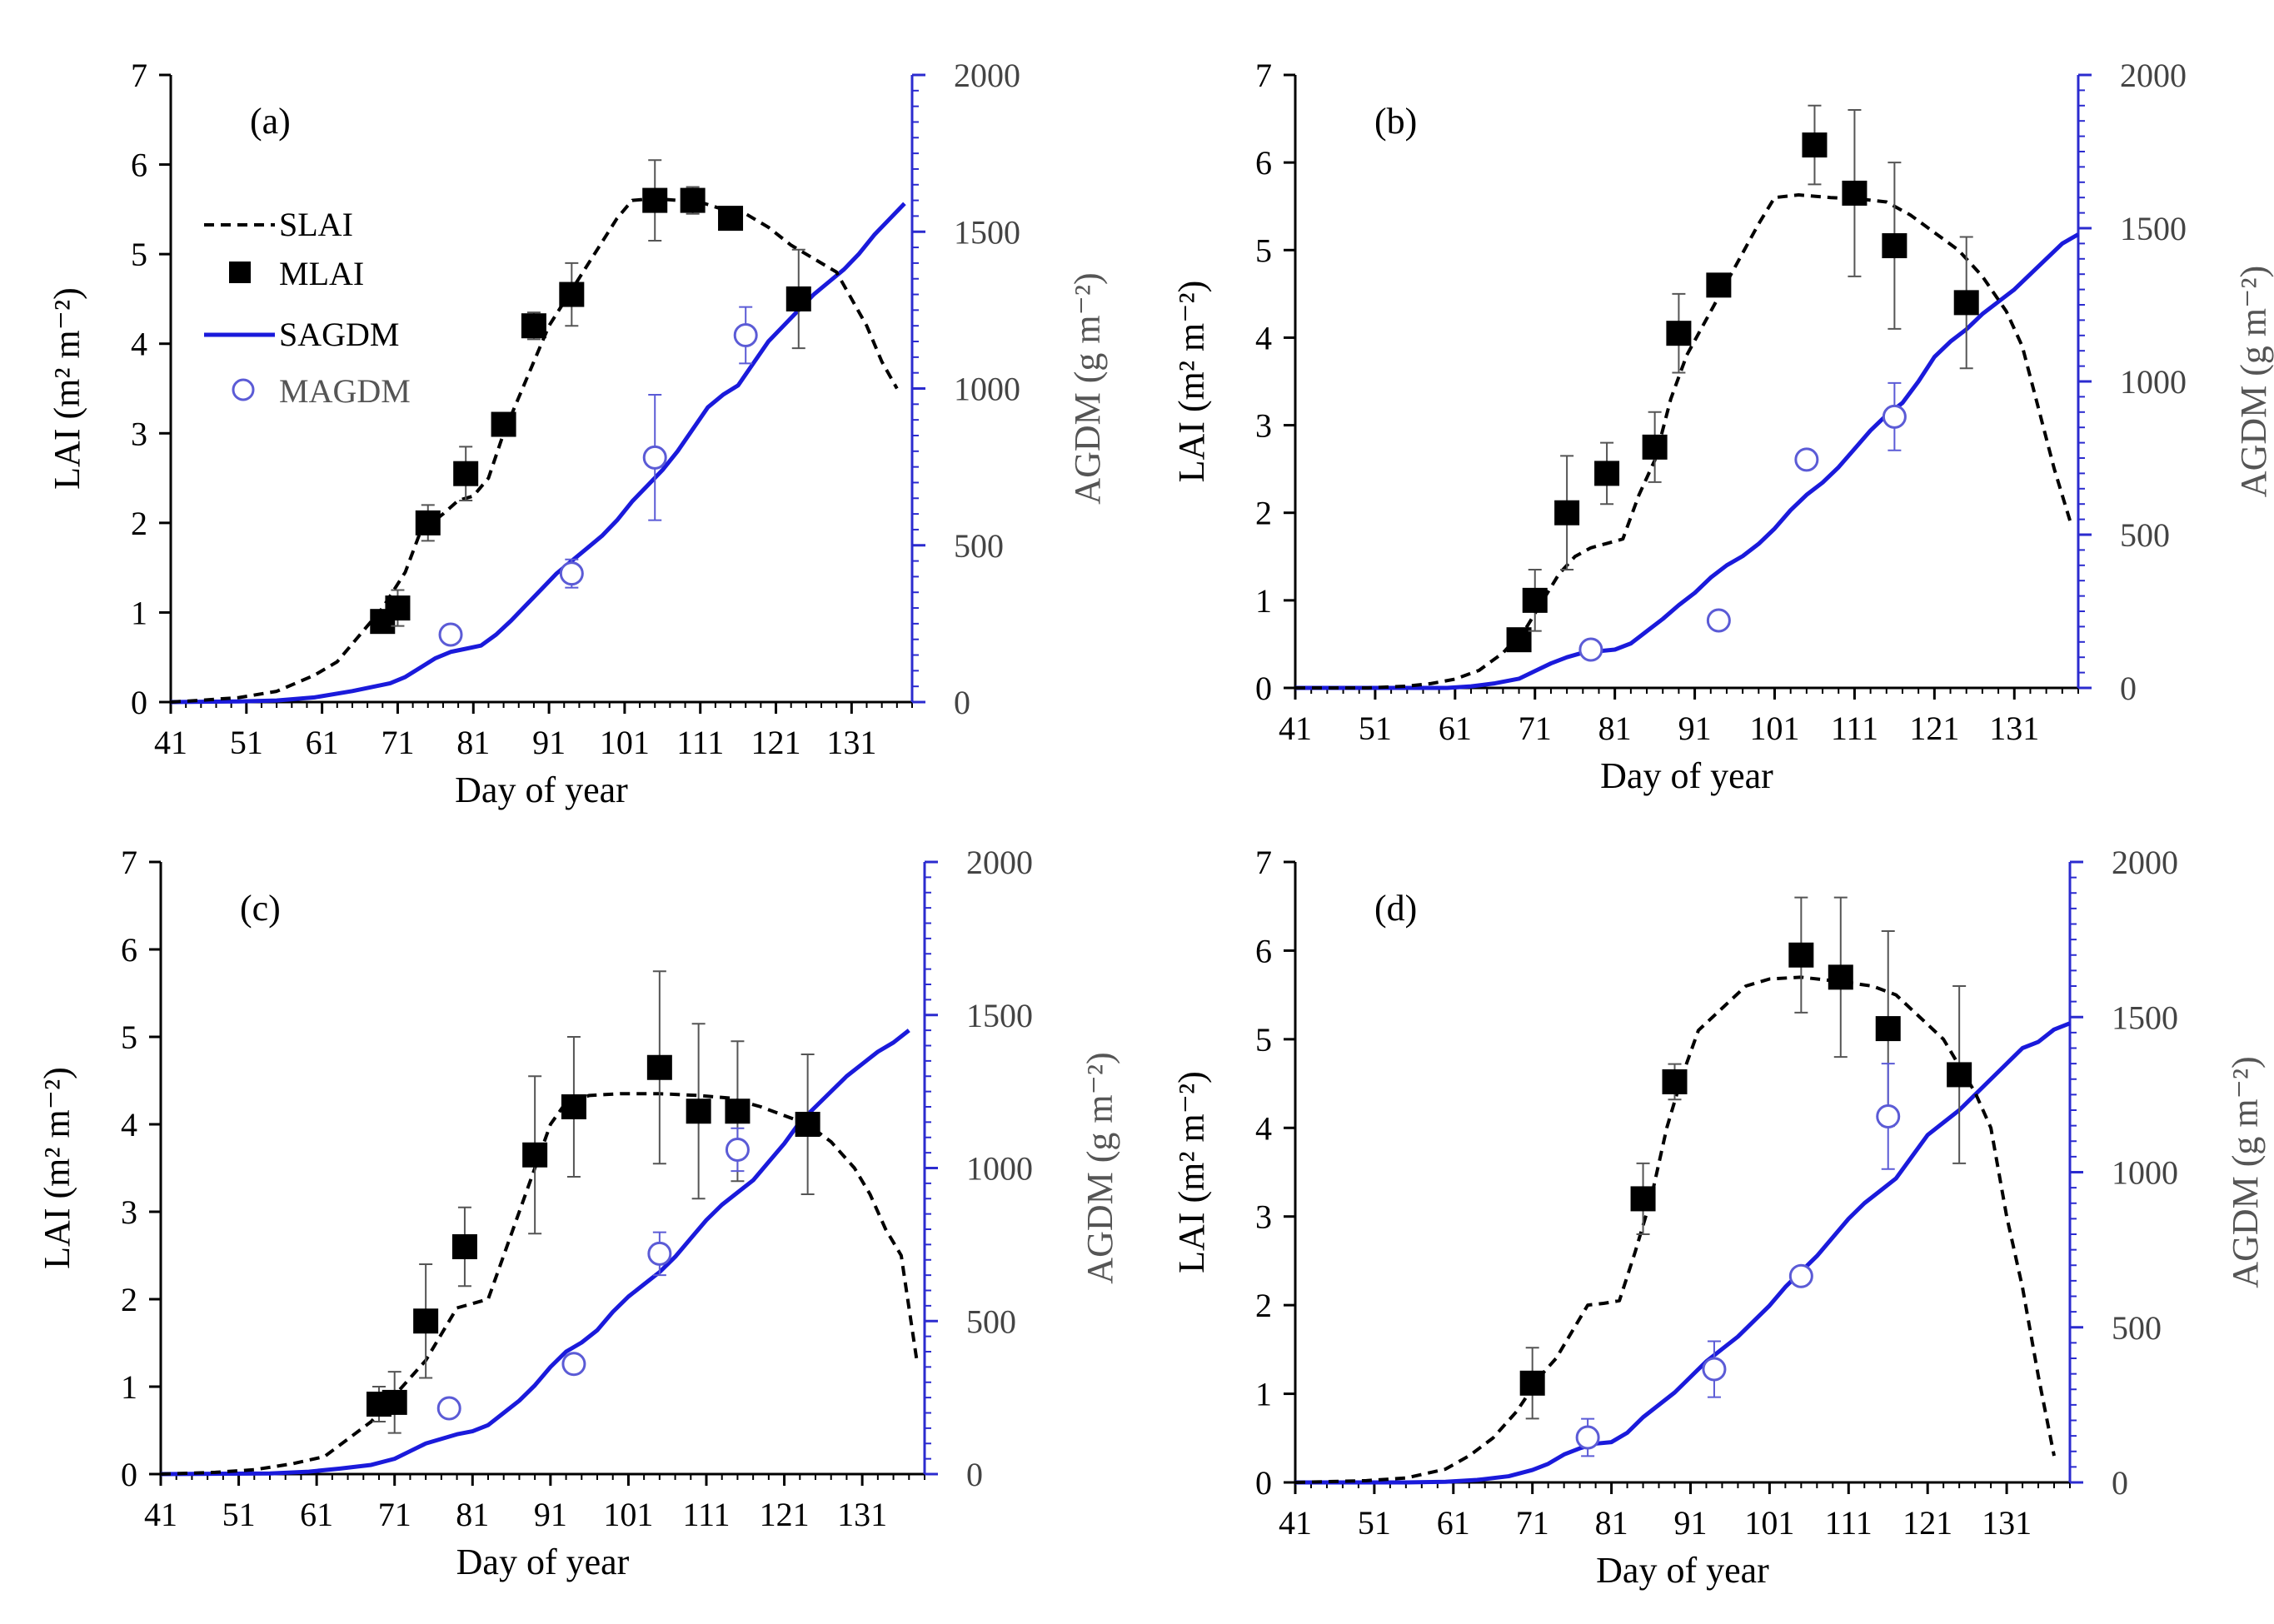 The image size is (2274, 1624). I want to click on legend-sagdm-label: SAGDM, so click(339, 334).